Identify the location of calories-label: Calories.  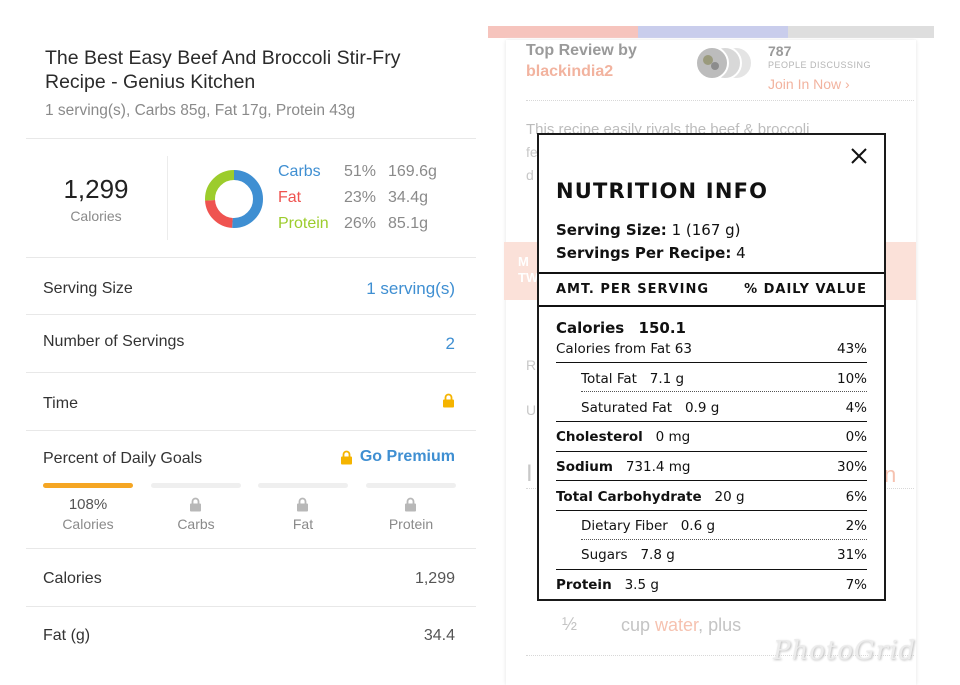
(590, 328).